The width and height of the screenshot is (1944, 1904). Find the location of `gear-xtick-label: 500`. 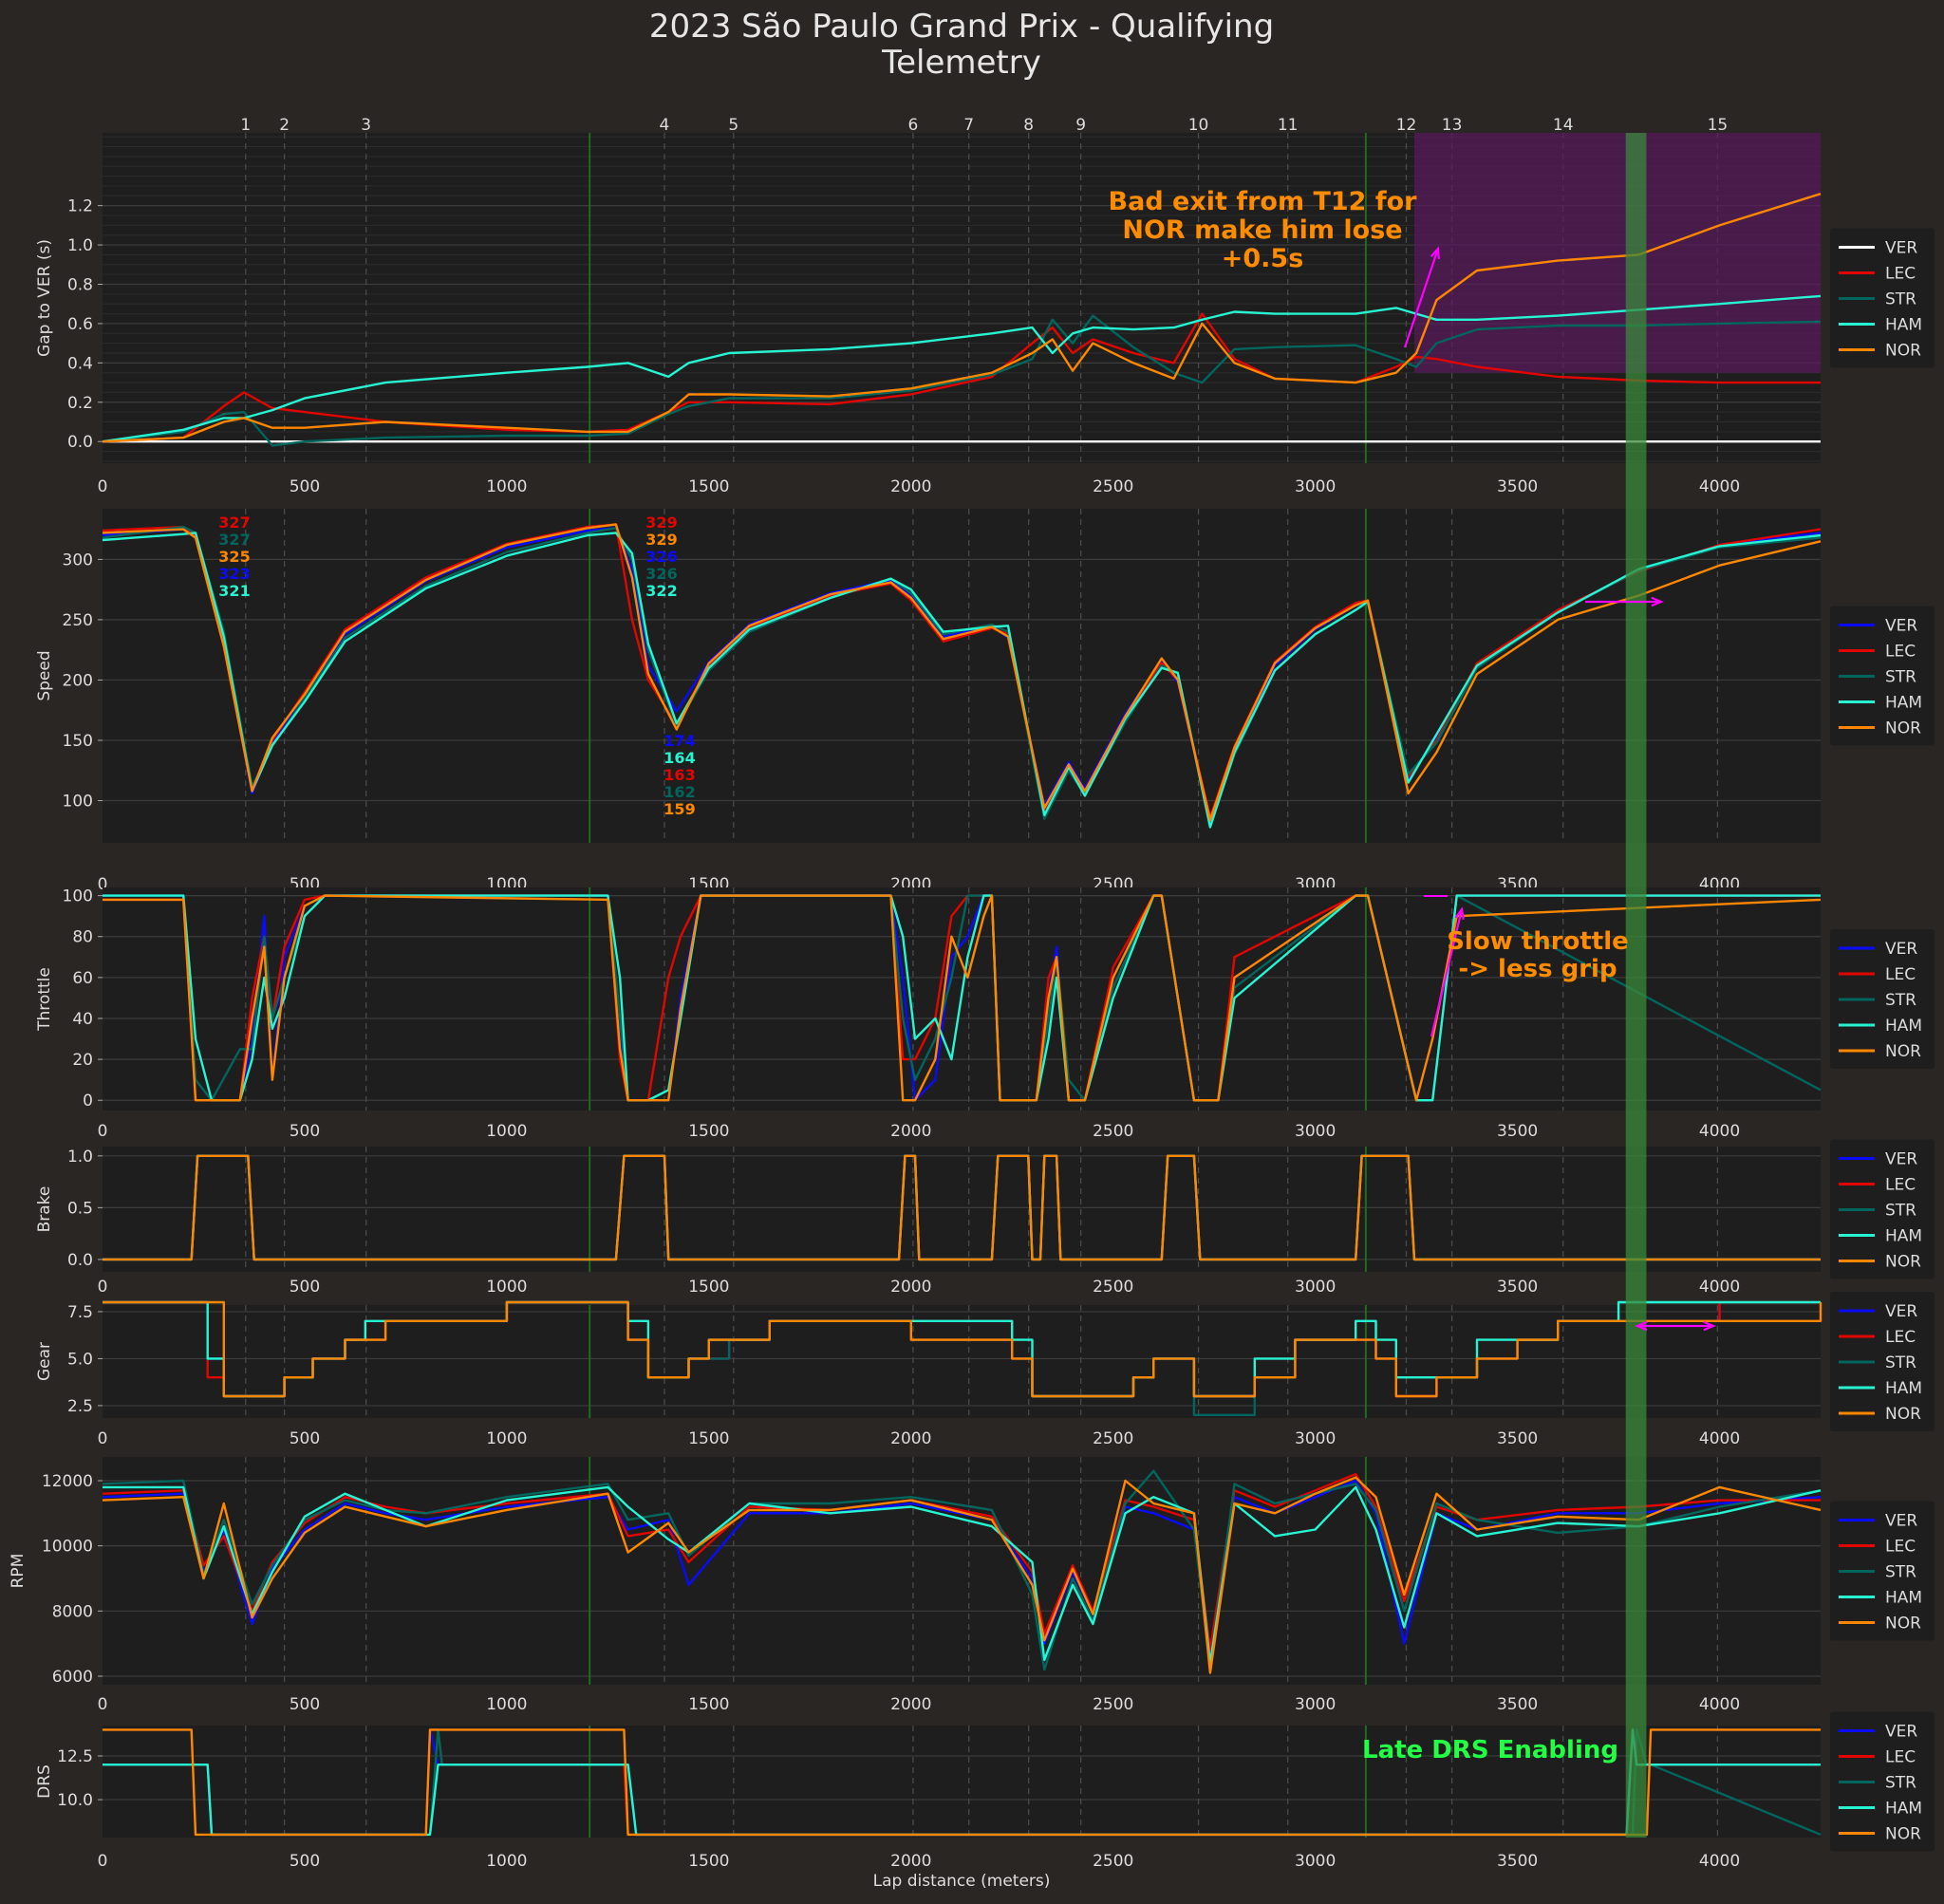

gear-xtick-label: 500 is located at coordinates (305, 1438).